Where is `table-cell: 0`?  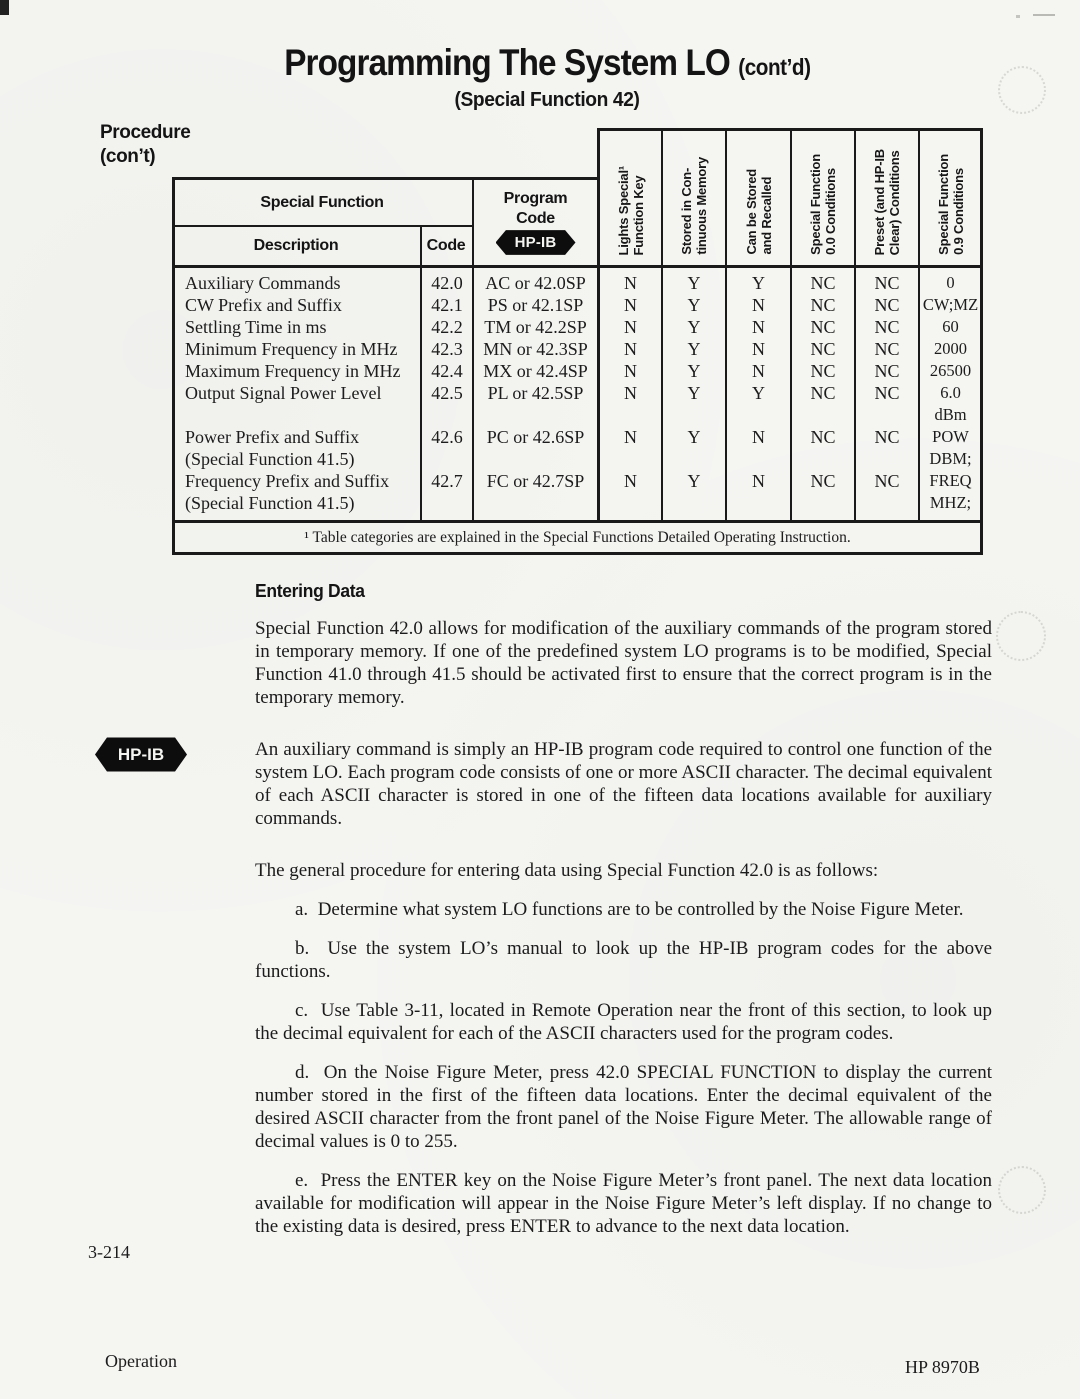
table-cell: 0 is located at coordinates (950, 282).